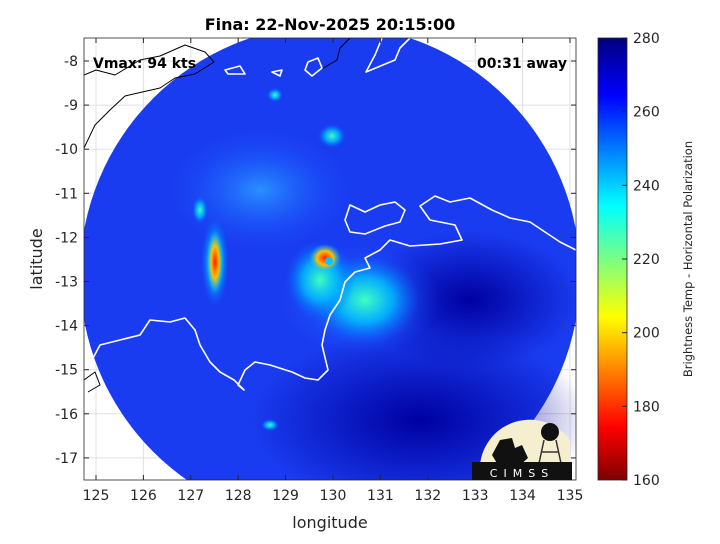 The image size is (720, 544). What do you see at coordinates (66, 194) in the screenshot?
I see `y-tick-label: -11` at bounding box center [66, 194].